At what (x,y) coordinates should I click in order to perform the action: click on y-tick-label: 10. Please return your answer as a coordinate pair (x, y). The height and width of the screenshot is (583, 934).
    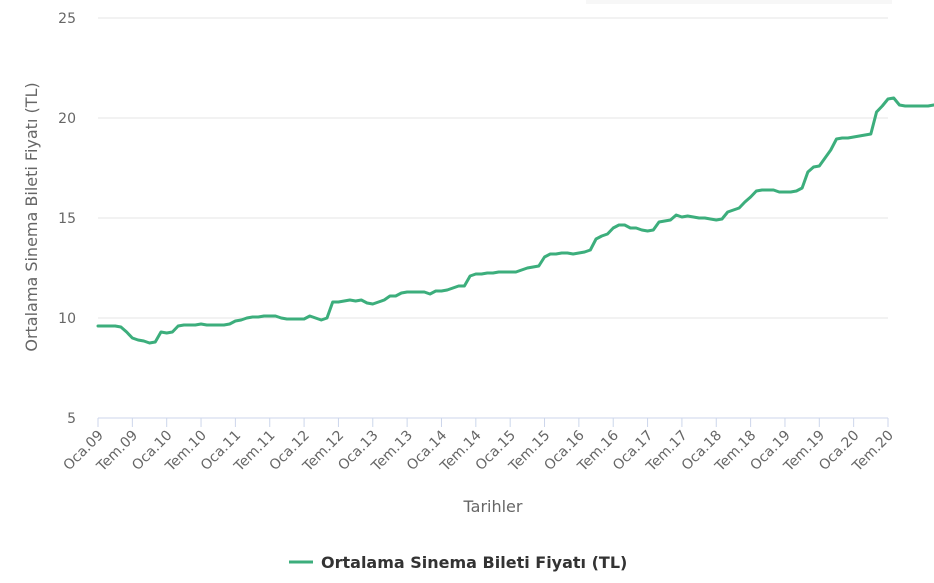
    Looking at the image, I should click on (67, 319).